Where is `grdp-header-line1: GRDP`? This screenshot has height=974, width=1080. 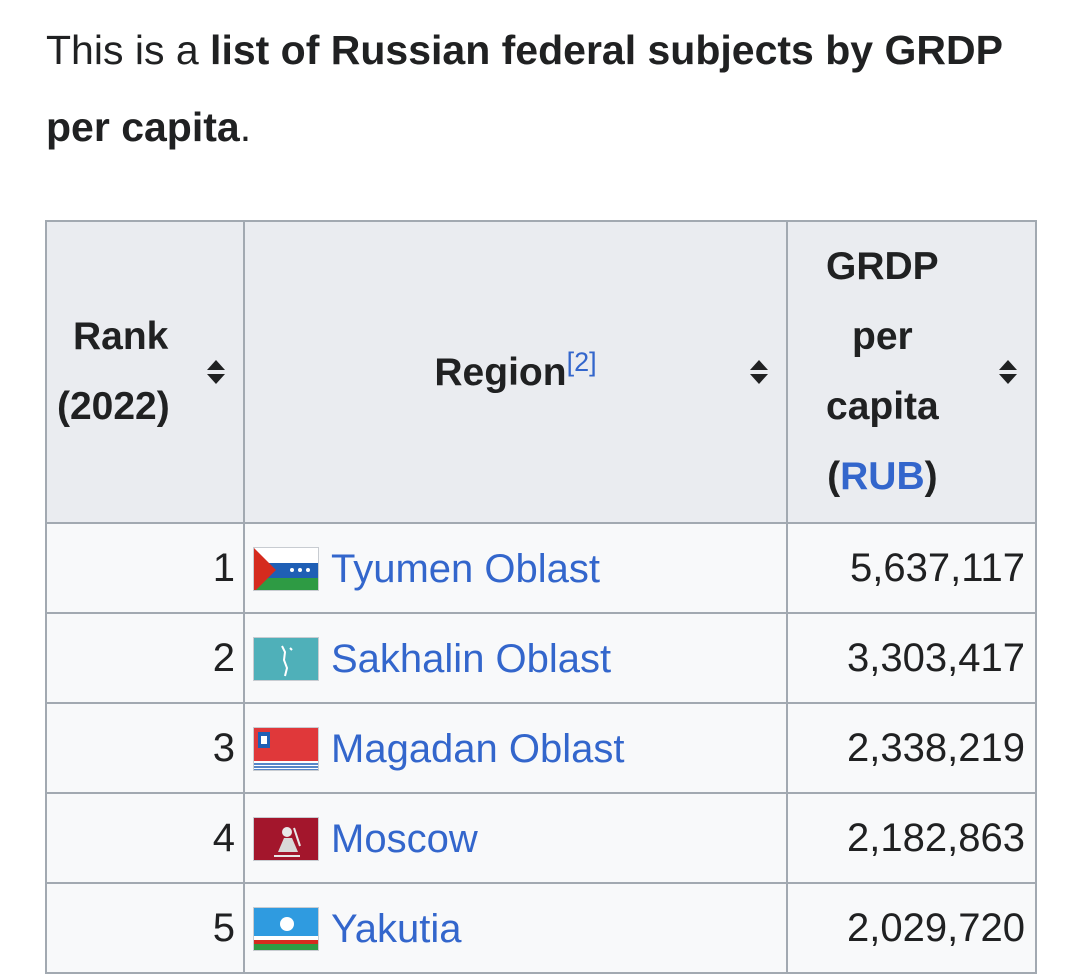 grdp-header-line1: GRDP is located at coordinates (882, 266).